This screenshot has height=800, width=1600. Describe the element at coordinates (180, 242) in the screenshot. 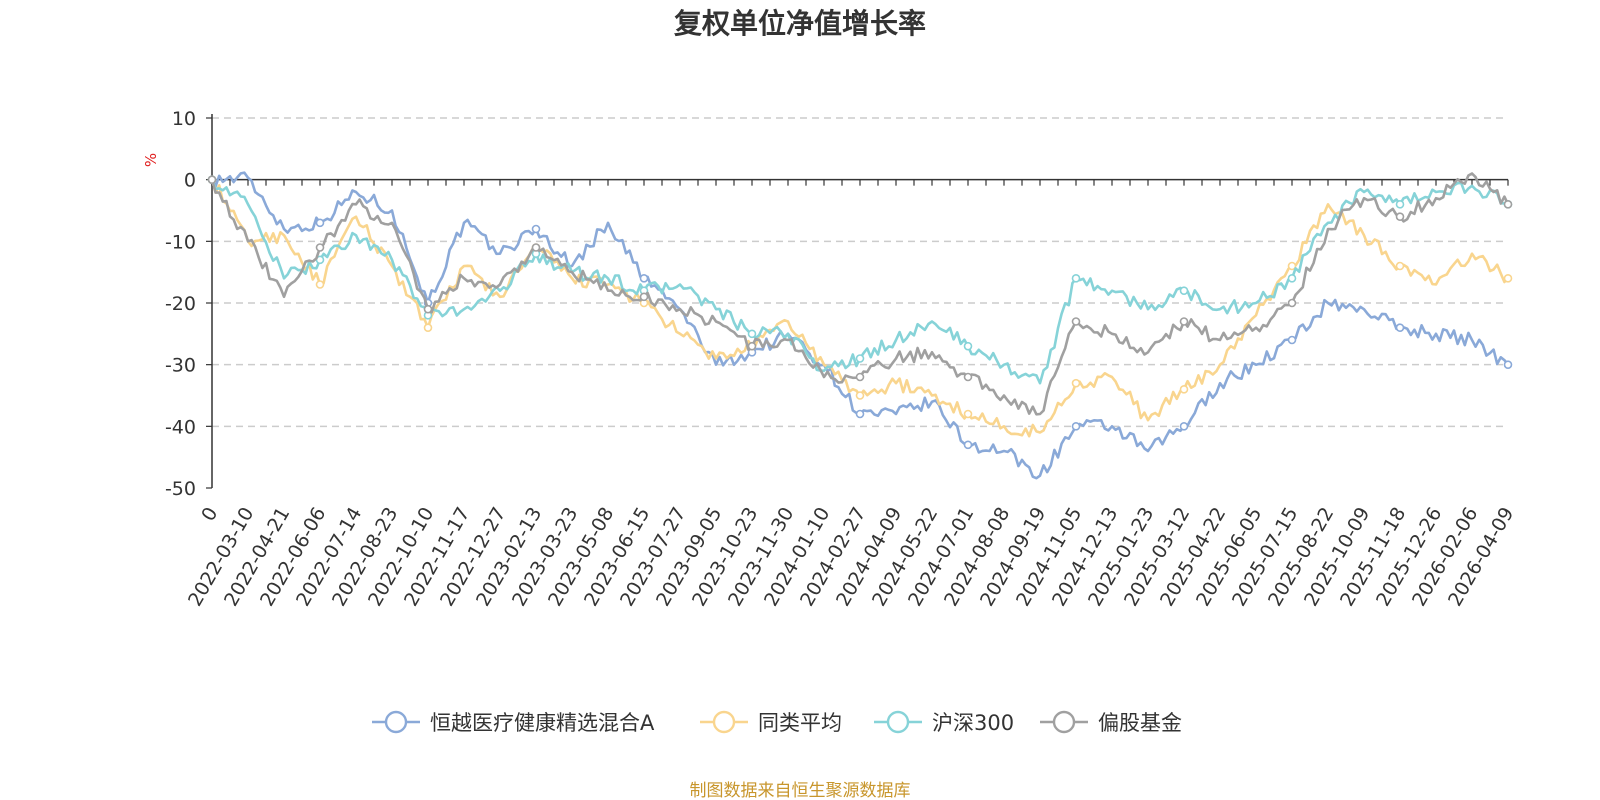

I see `y-tick-label: -10` at that location.